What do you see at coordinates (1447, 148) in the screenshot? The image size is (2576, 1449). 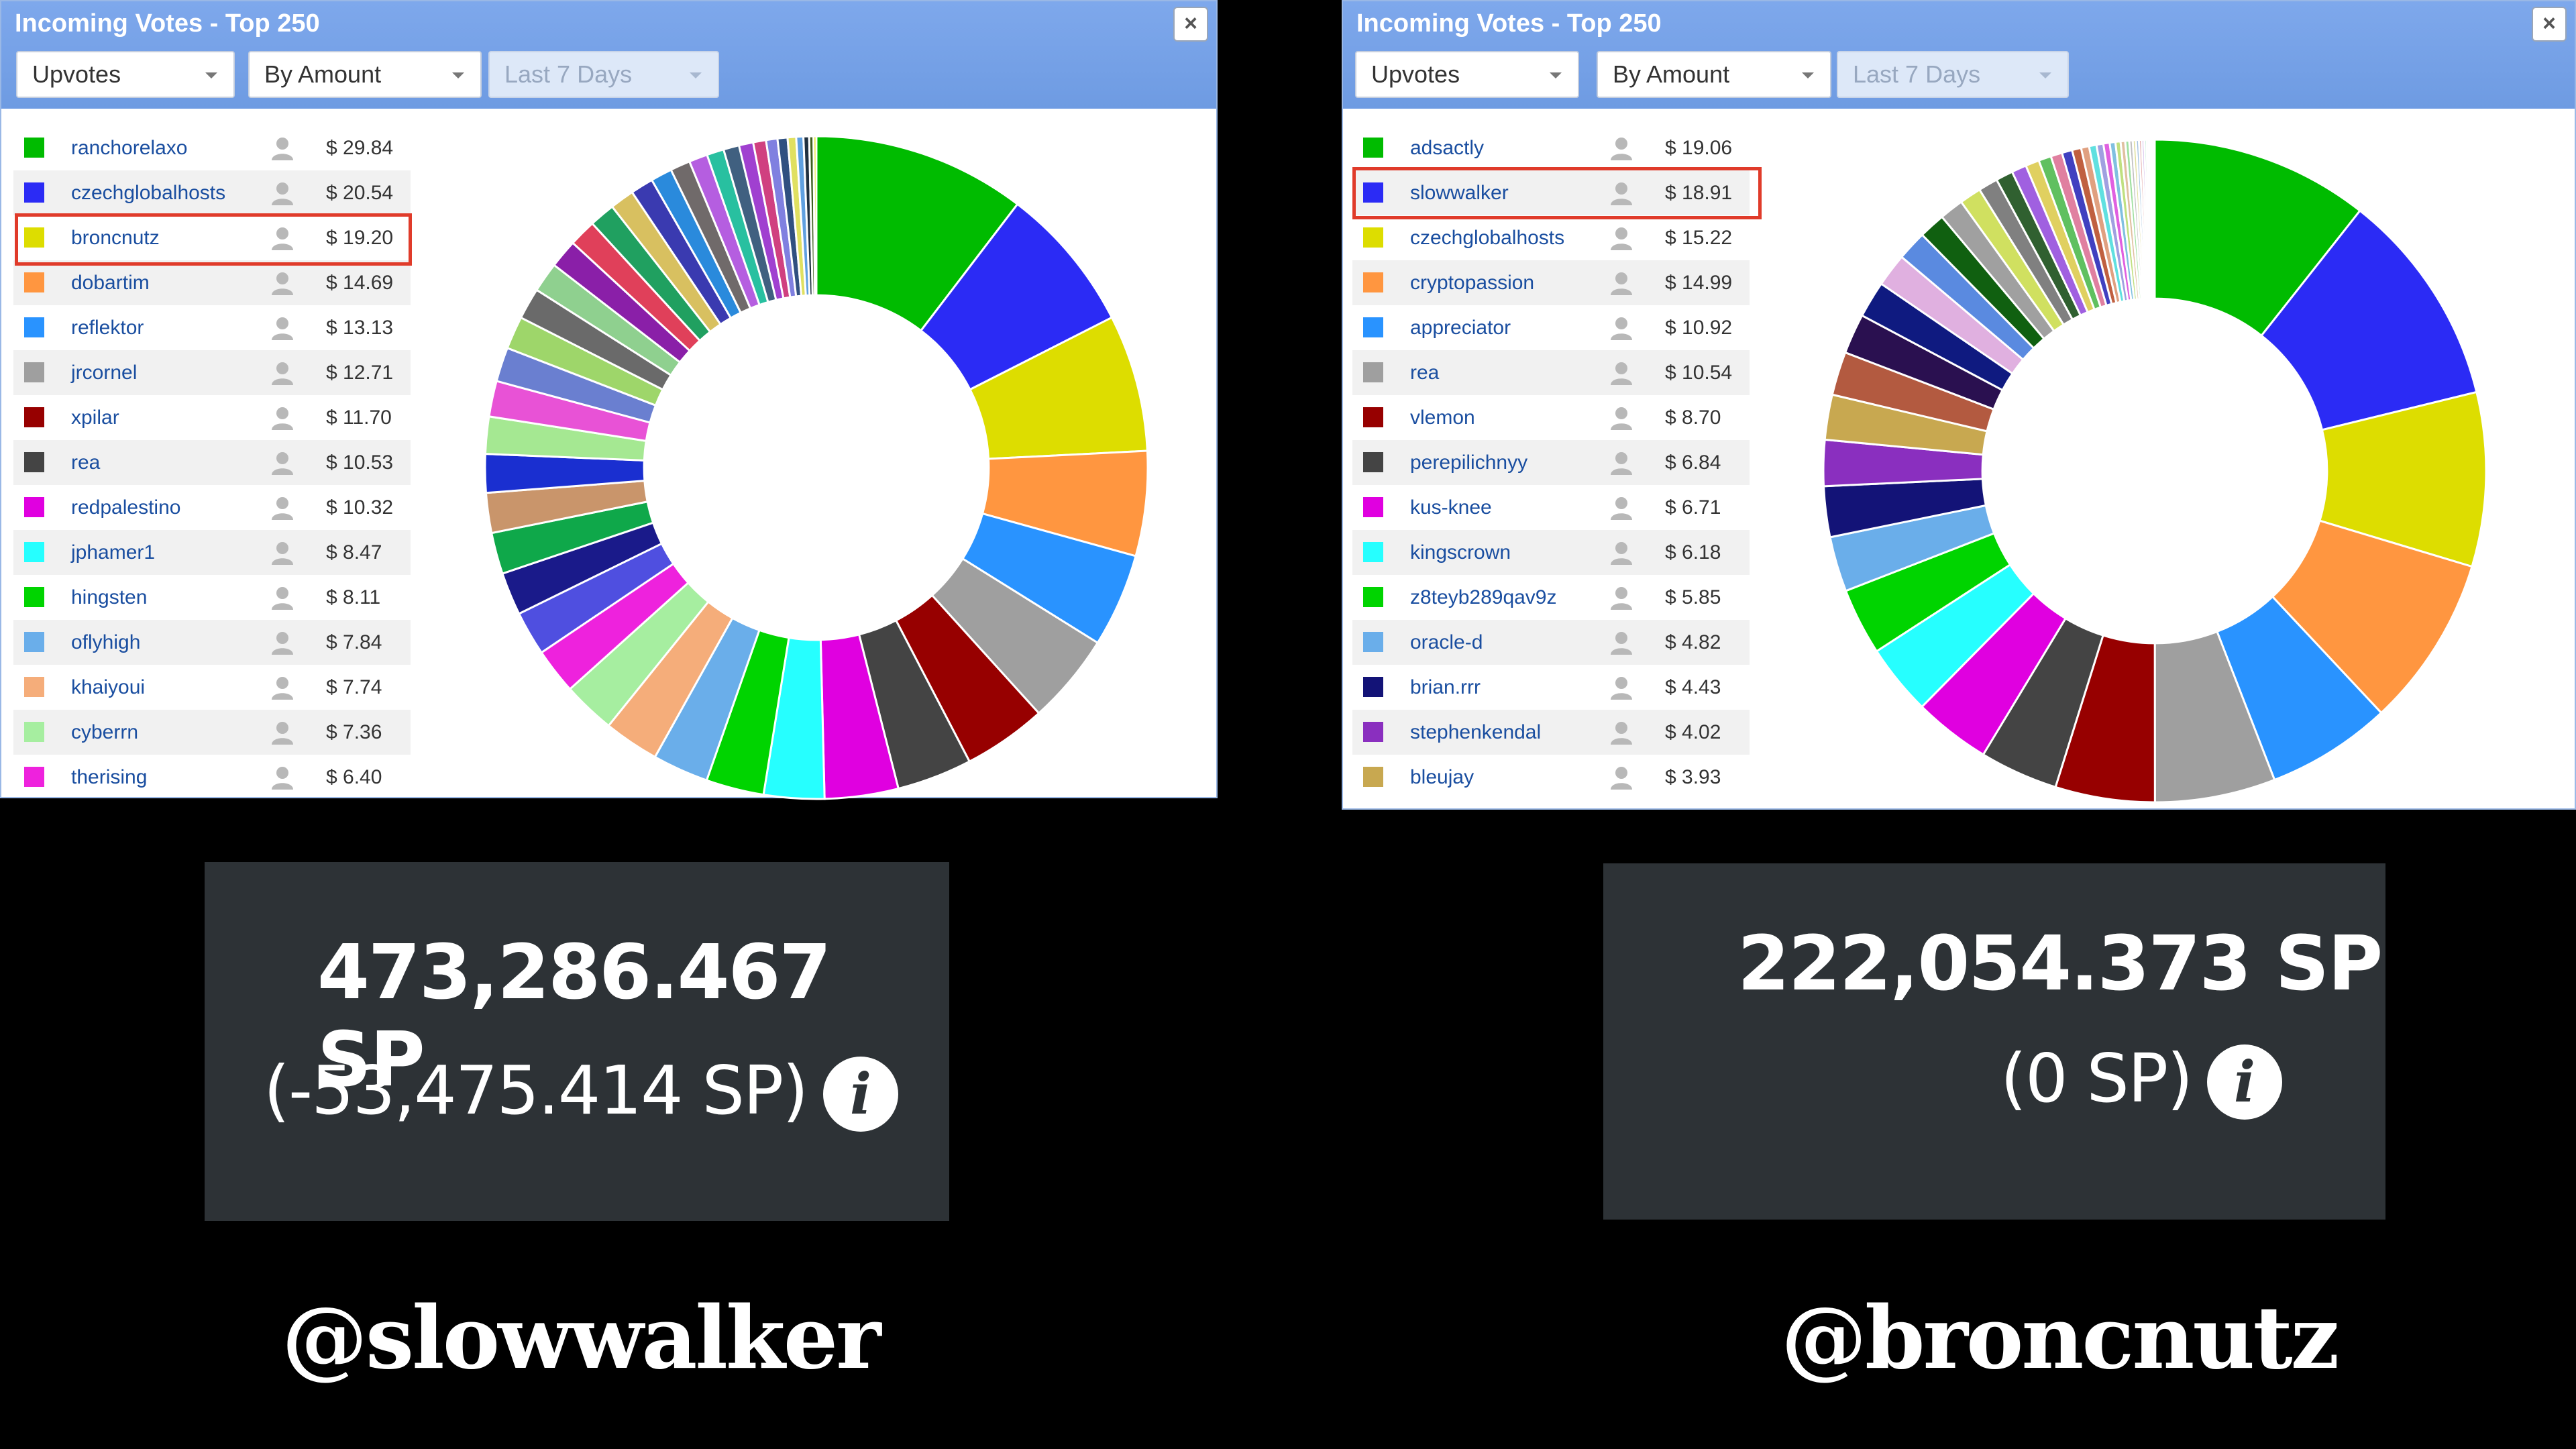 I see `voter-name-link: adsactly` at bounding box center [1447, 148].